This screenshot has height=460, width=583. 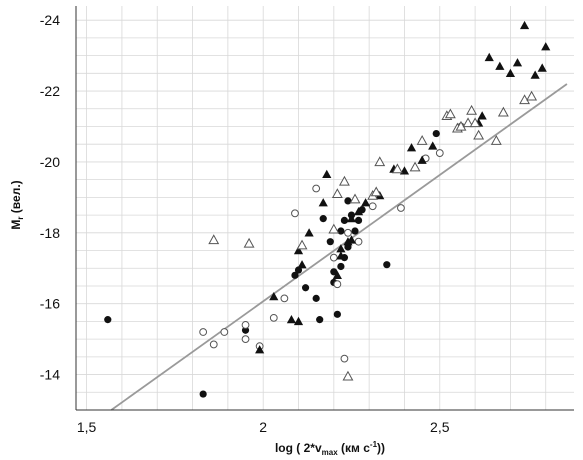 I want to click on y-tick-label: -20, so click(x=50, y=162).